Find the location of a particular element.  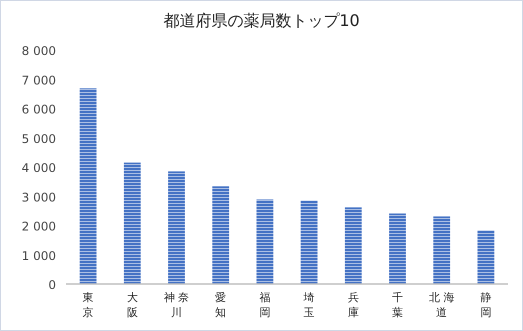

x-tick-label: 愛知 is located at coordinates (220, 305).